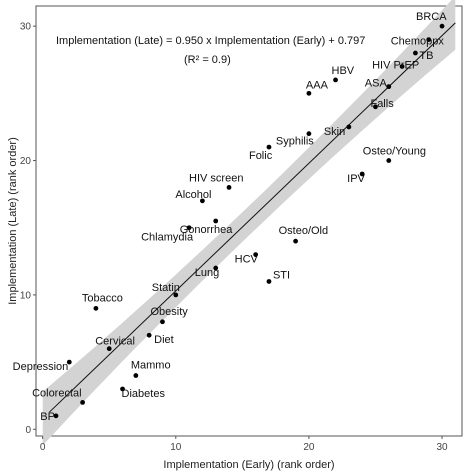 This screenshot has width=474, height=474. What do you see at coordinates (169, 312) in the screenshot?
I see `point-label: Obesity` at bounding box center [169, 312].